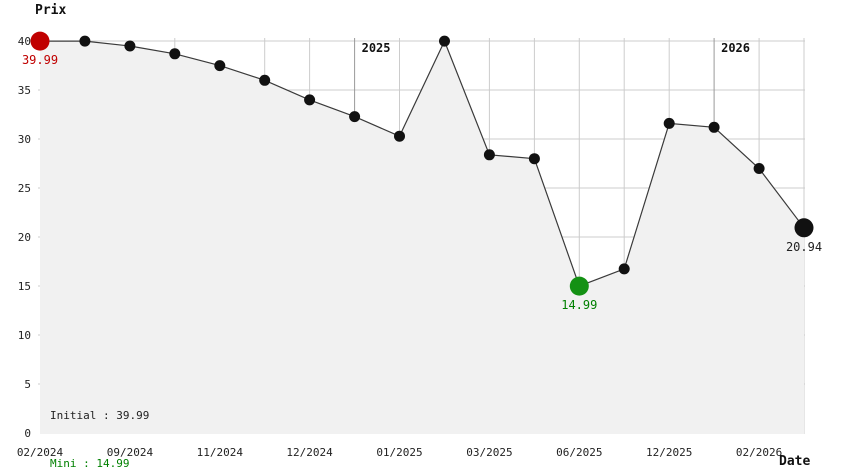  What do you see at coordinates (579, 305) in the screenshot?
I see `point-annotation-minimum: 14.99` at bounding box center [579, 305].